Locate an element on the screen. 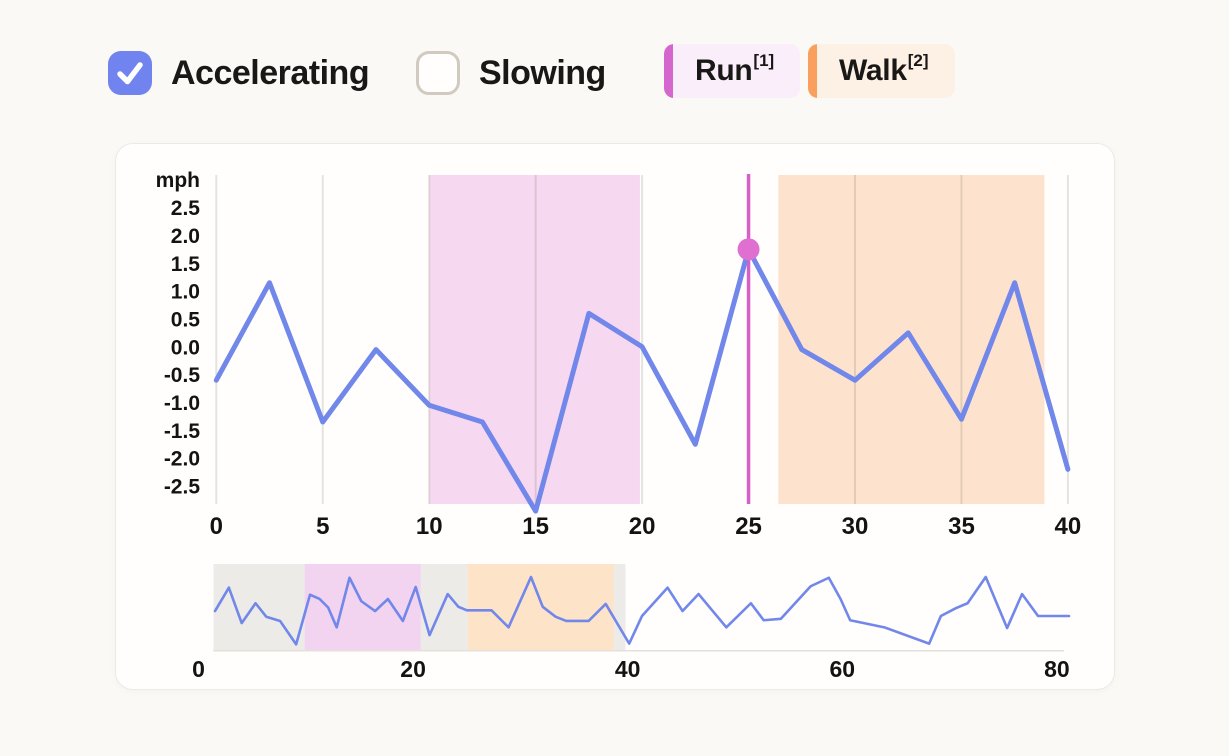 This screenshot has width=1229, height=756. marker-dot is located at coordinates (748, 249).